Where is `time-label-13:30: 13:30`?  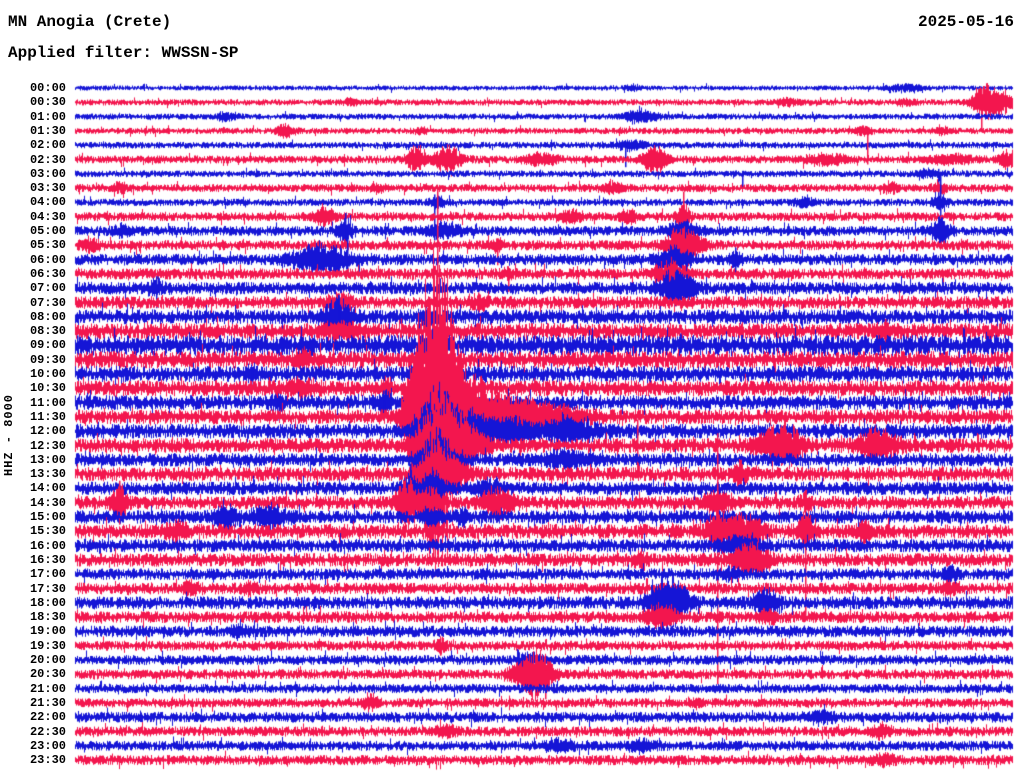
time-label-13:30: 13:30 is located at coordinates (47, 474).